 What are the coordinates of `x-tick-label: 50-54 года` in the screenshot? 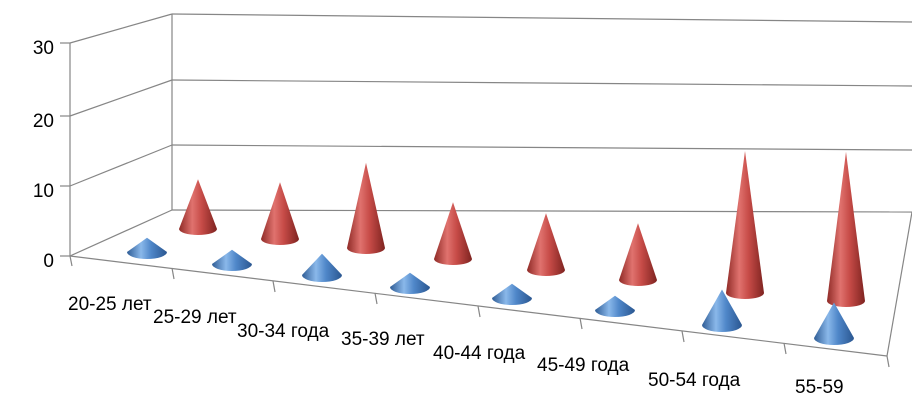 It's located at (694, 380).